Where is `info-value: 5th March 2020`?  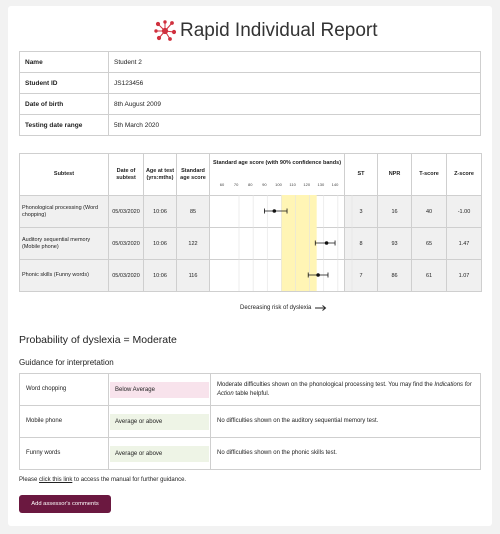
info-value: 5th March 2020 is located at coordinates (294, 125).